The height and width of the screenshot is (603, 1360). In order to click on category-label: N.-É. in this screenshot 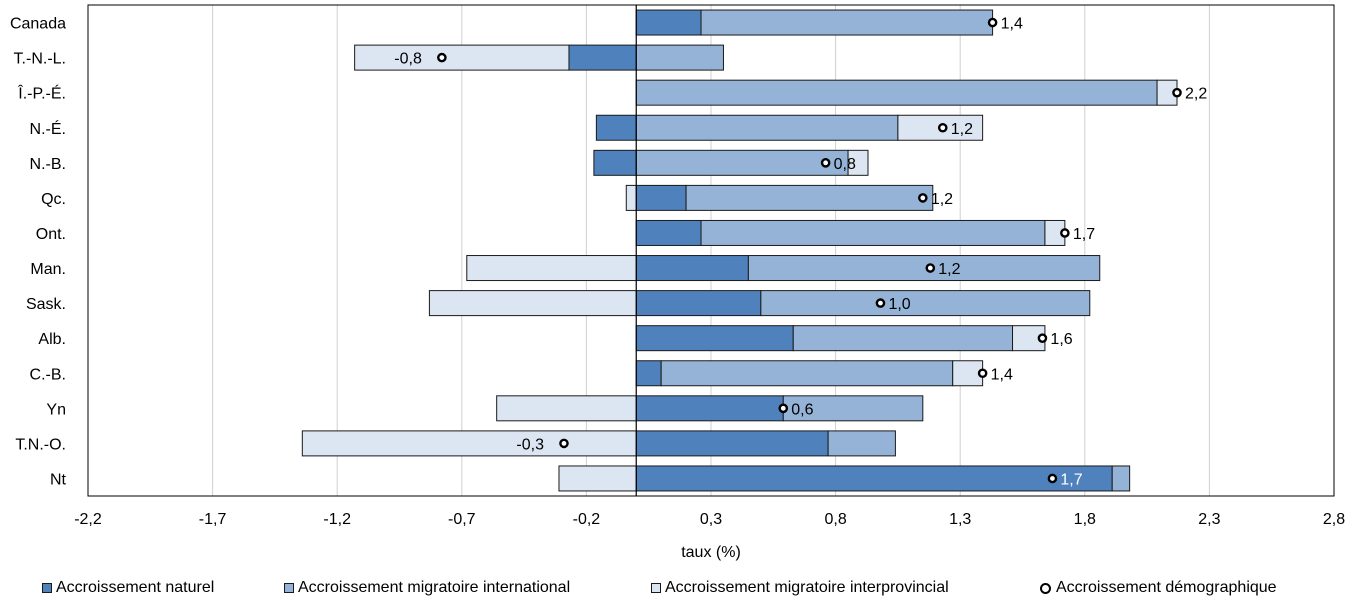, I will do `click(48, 128)`.